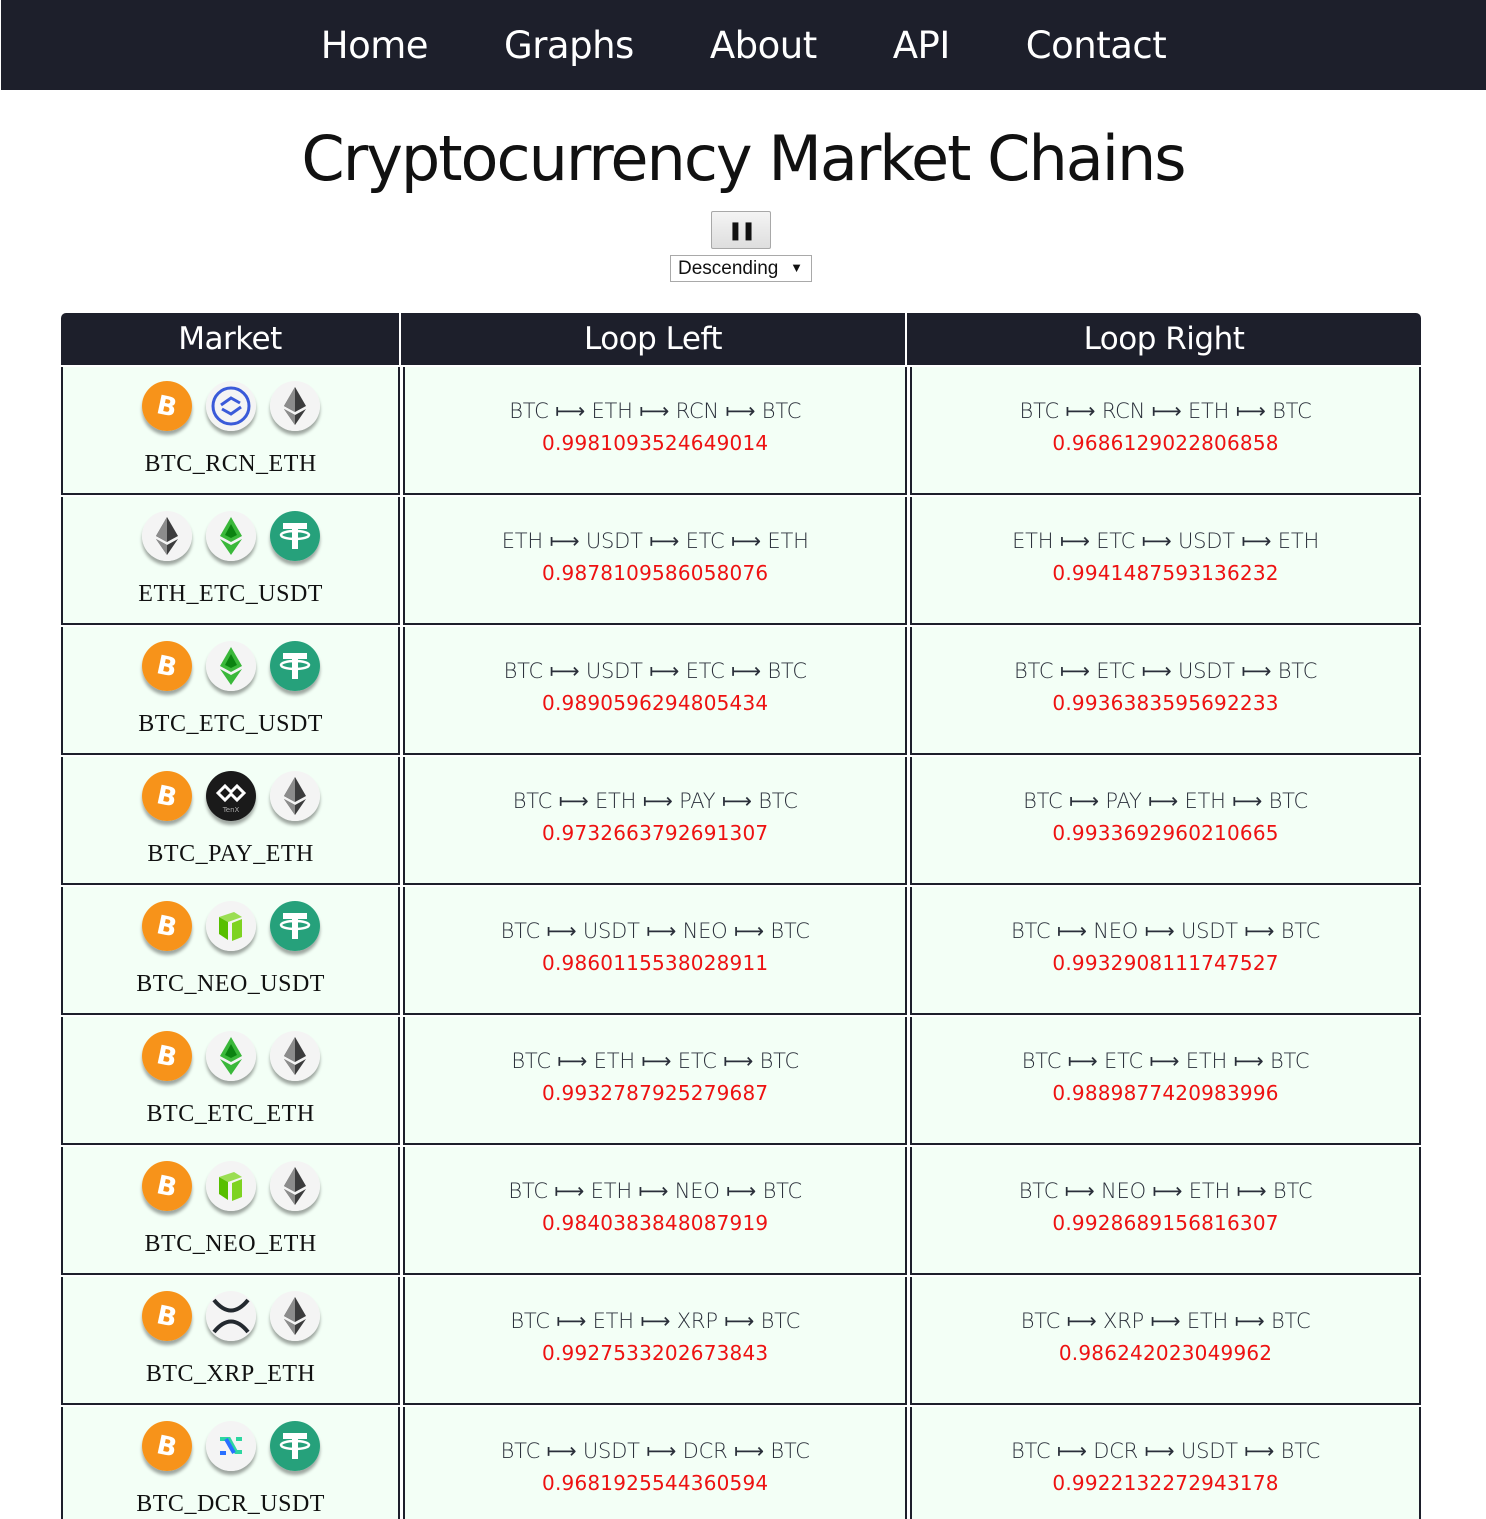 The width and height of the screenshot is (1486, 1519). I want to click on market-cell: B BTC_RCN_ETH, so click(231, 431).